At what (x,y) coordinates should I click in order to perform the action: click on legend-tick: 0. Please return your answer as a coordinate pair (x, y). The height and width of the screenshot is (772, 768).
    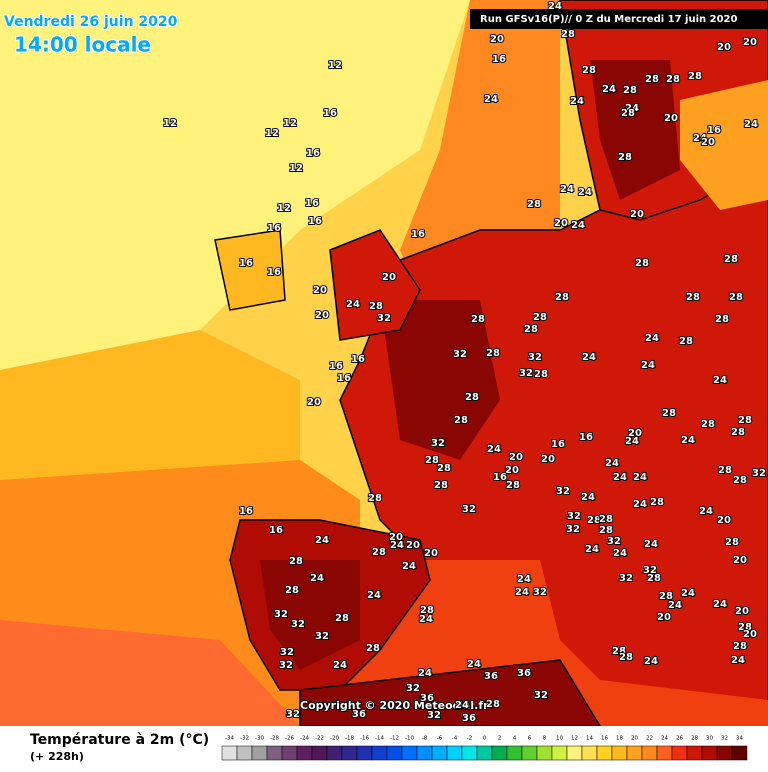
    Looking at the image, I should click on (485, 739).